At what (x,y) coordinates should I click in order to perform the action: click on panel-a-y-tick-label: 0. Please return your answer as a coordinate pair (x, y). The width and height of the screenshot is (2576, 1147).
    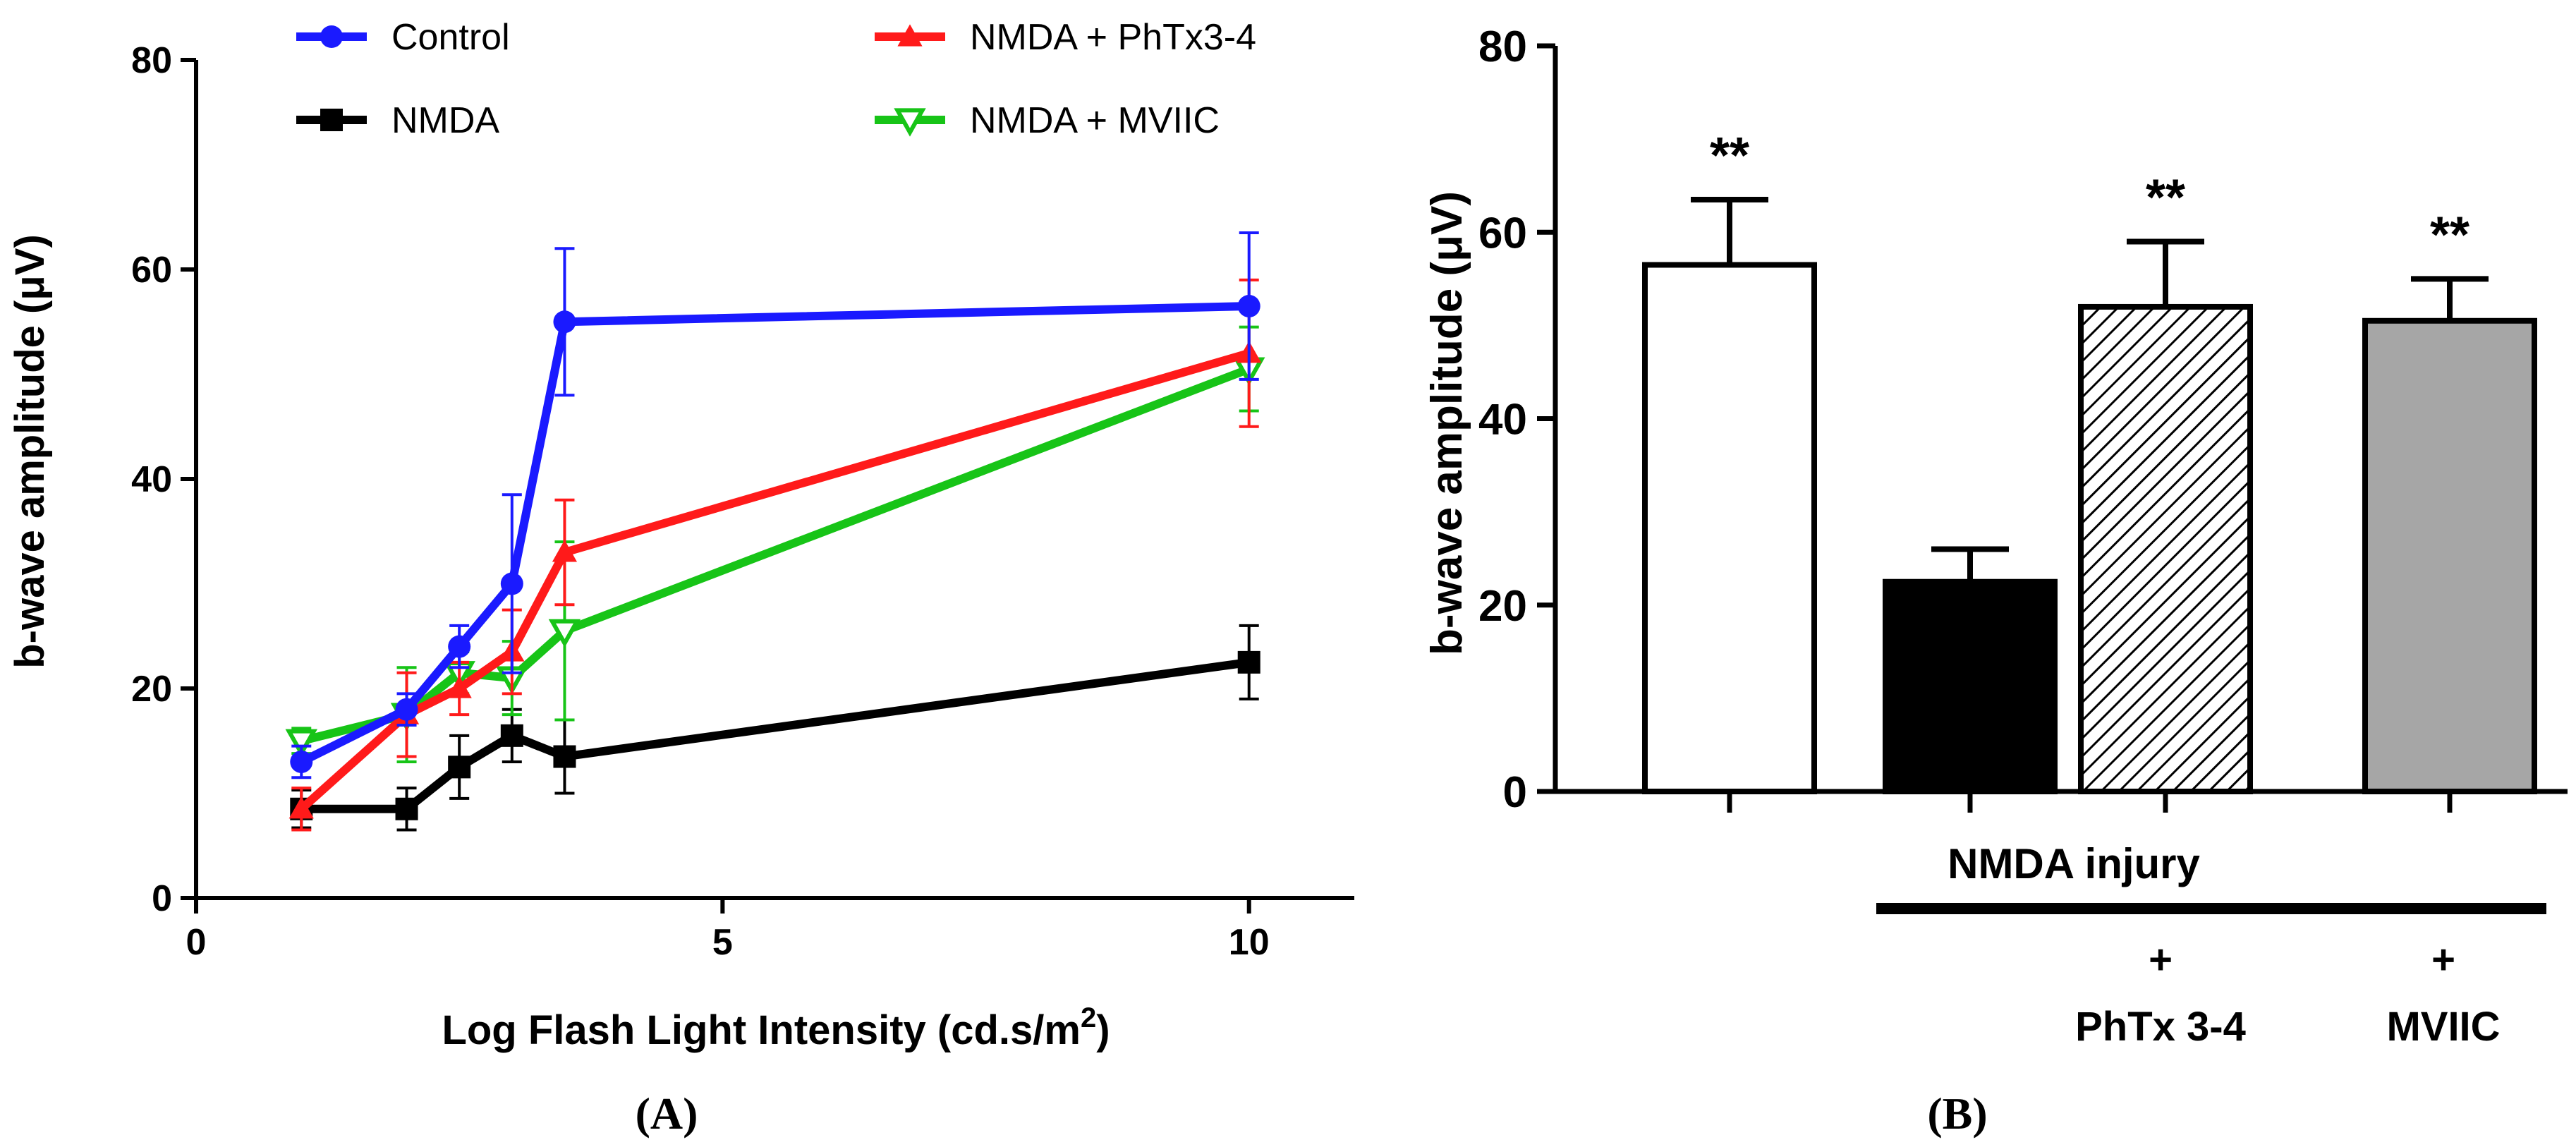
    Looking at the image, I should click on (162, 899).